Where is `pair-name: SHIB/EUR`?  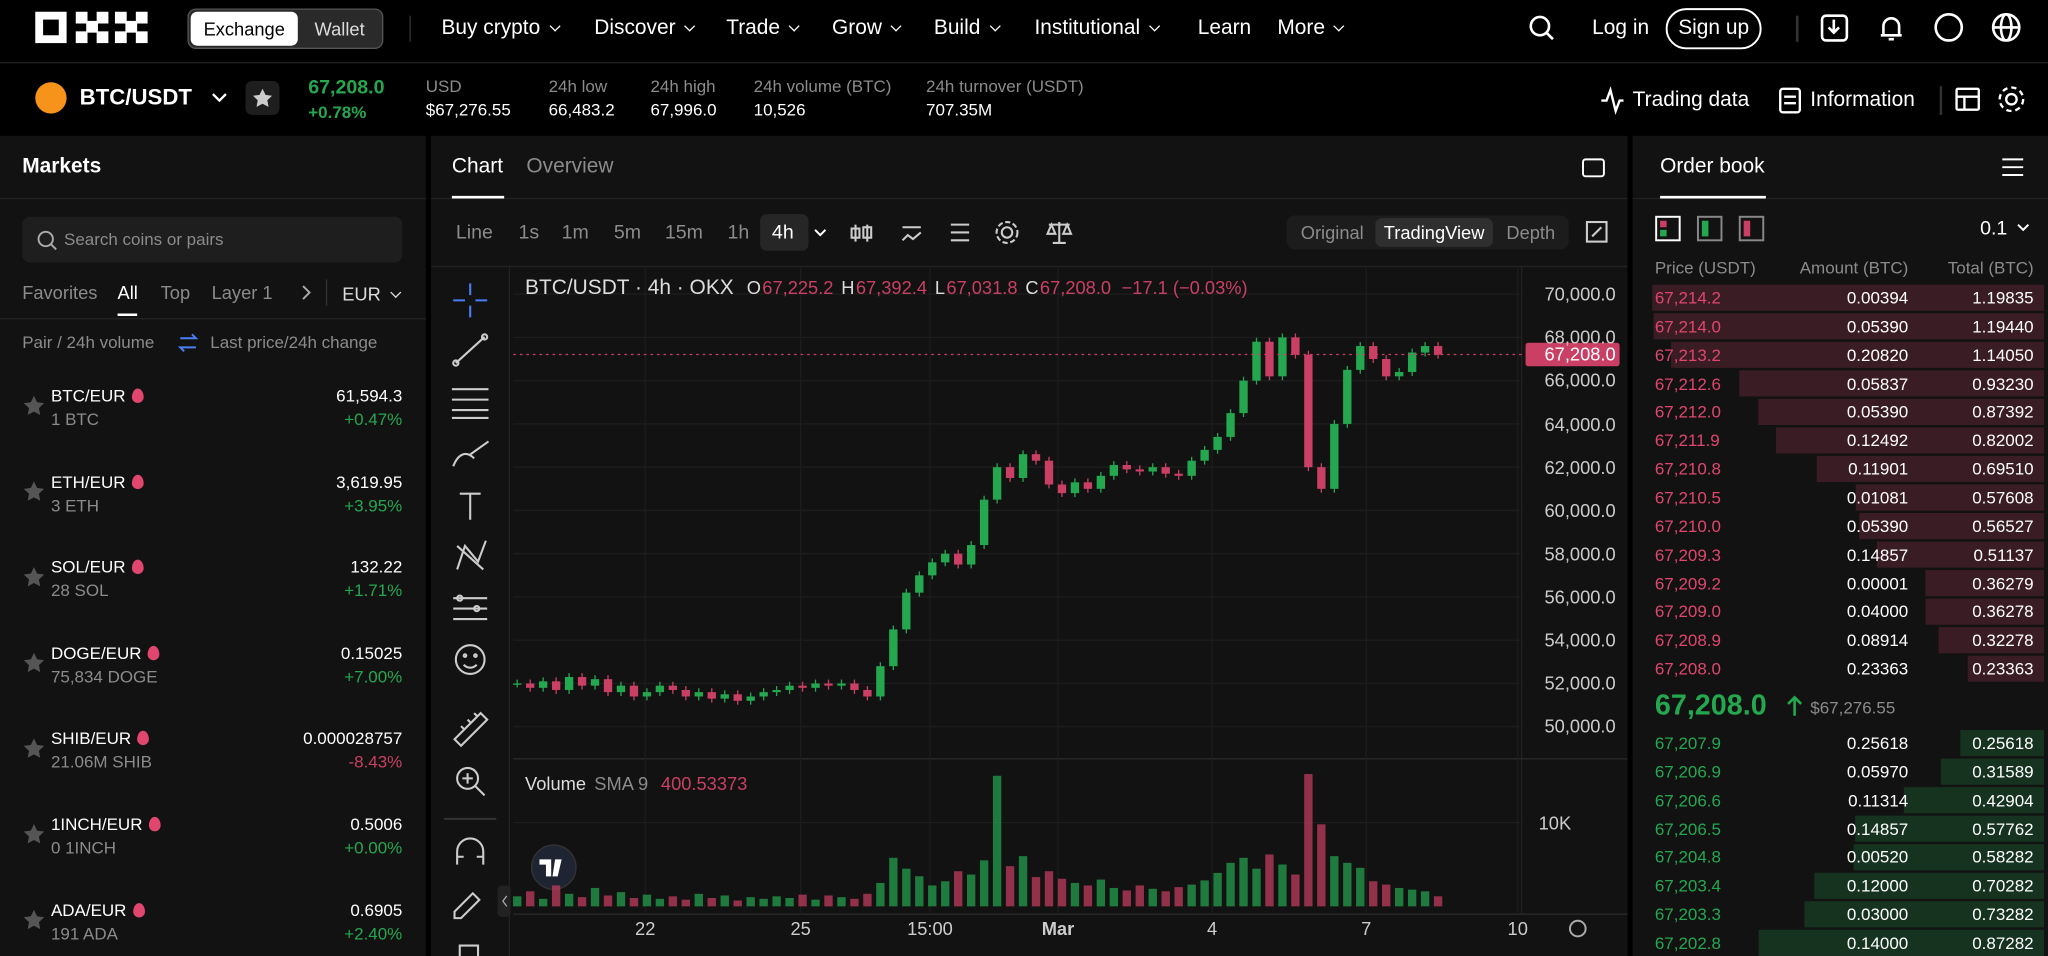 pair-name: SHIB/EUR is located at coordinates (100, 738).